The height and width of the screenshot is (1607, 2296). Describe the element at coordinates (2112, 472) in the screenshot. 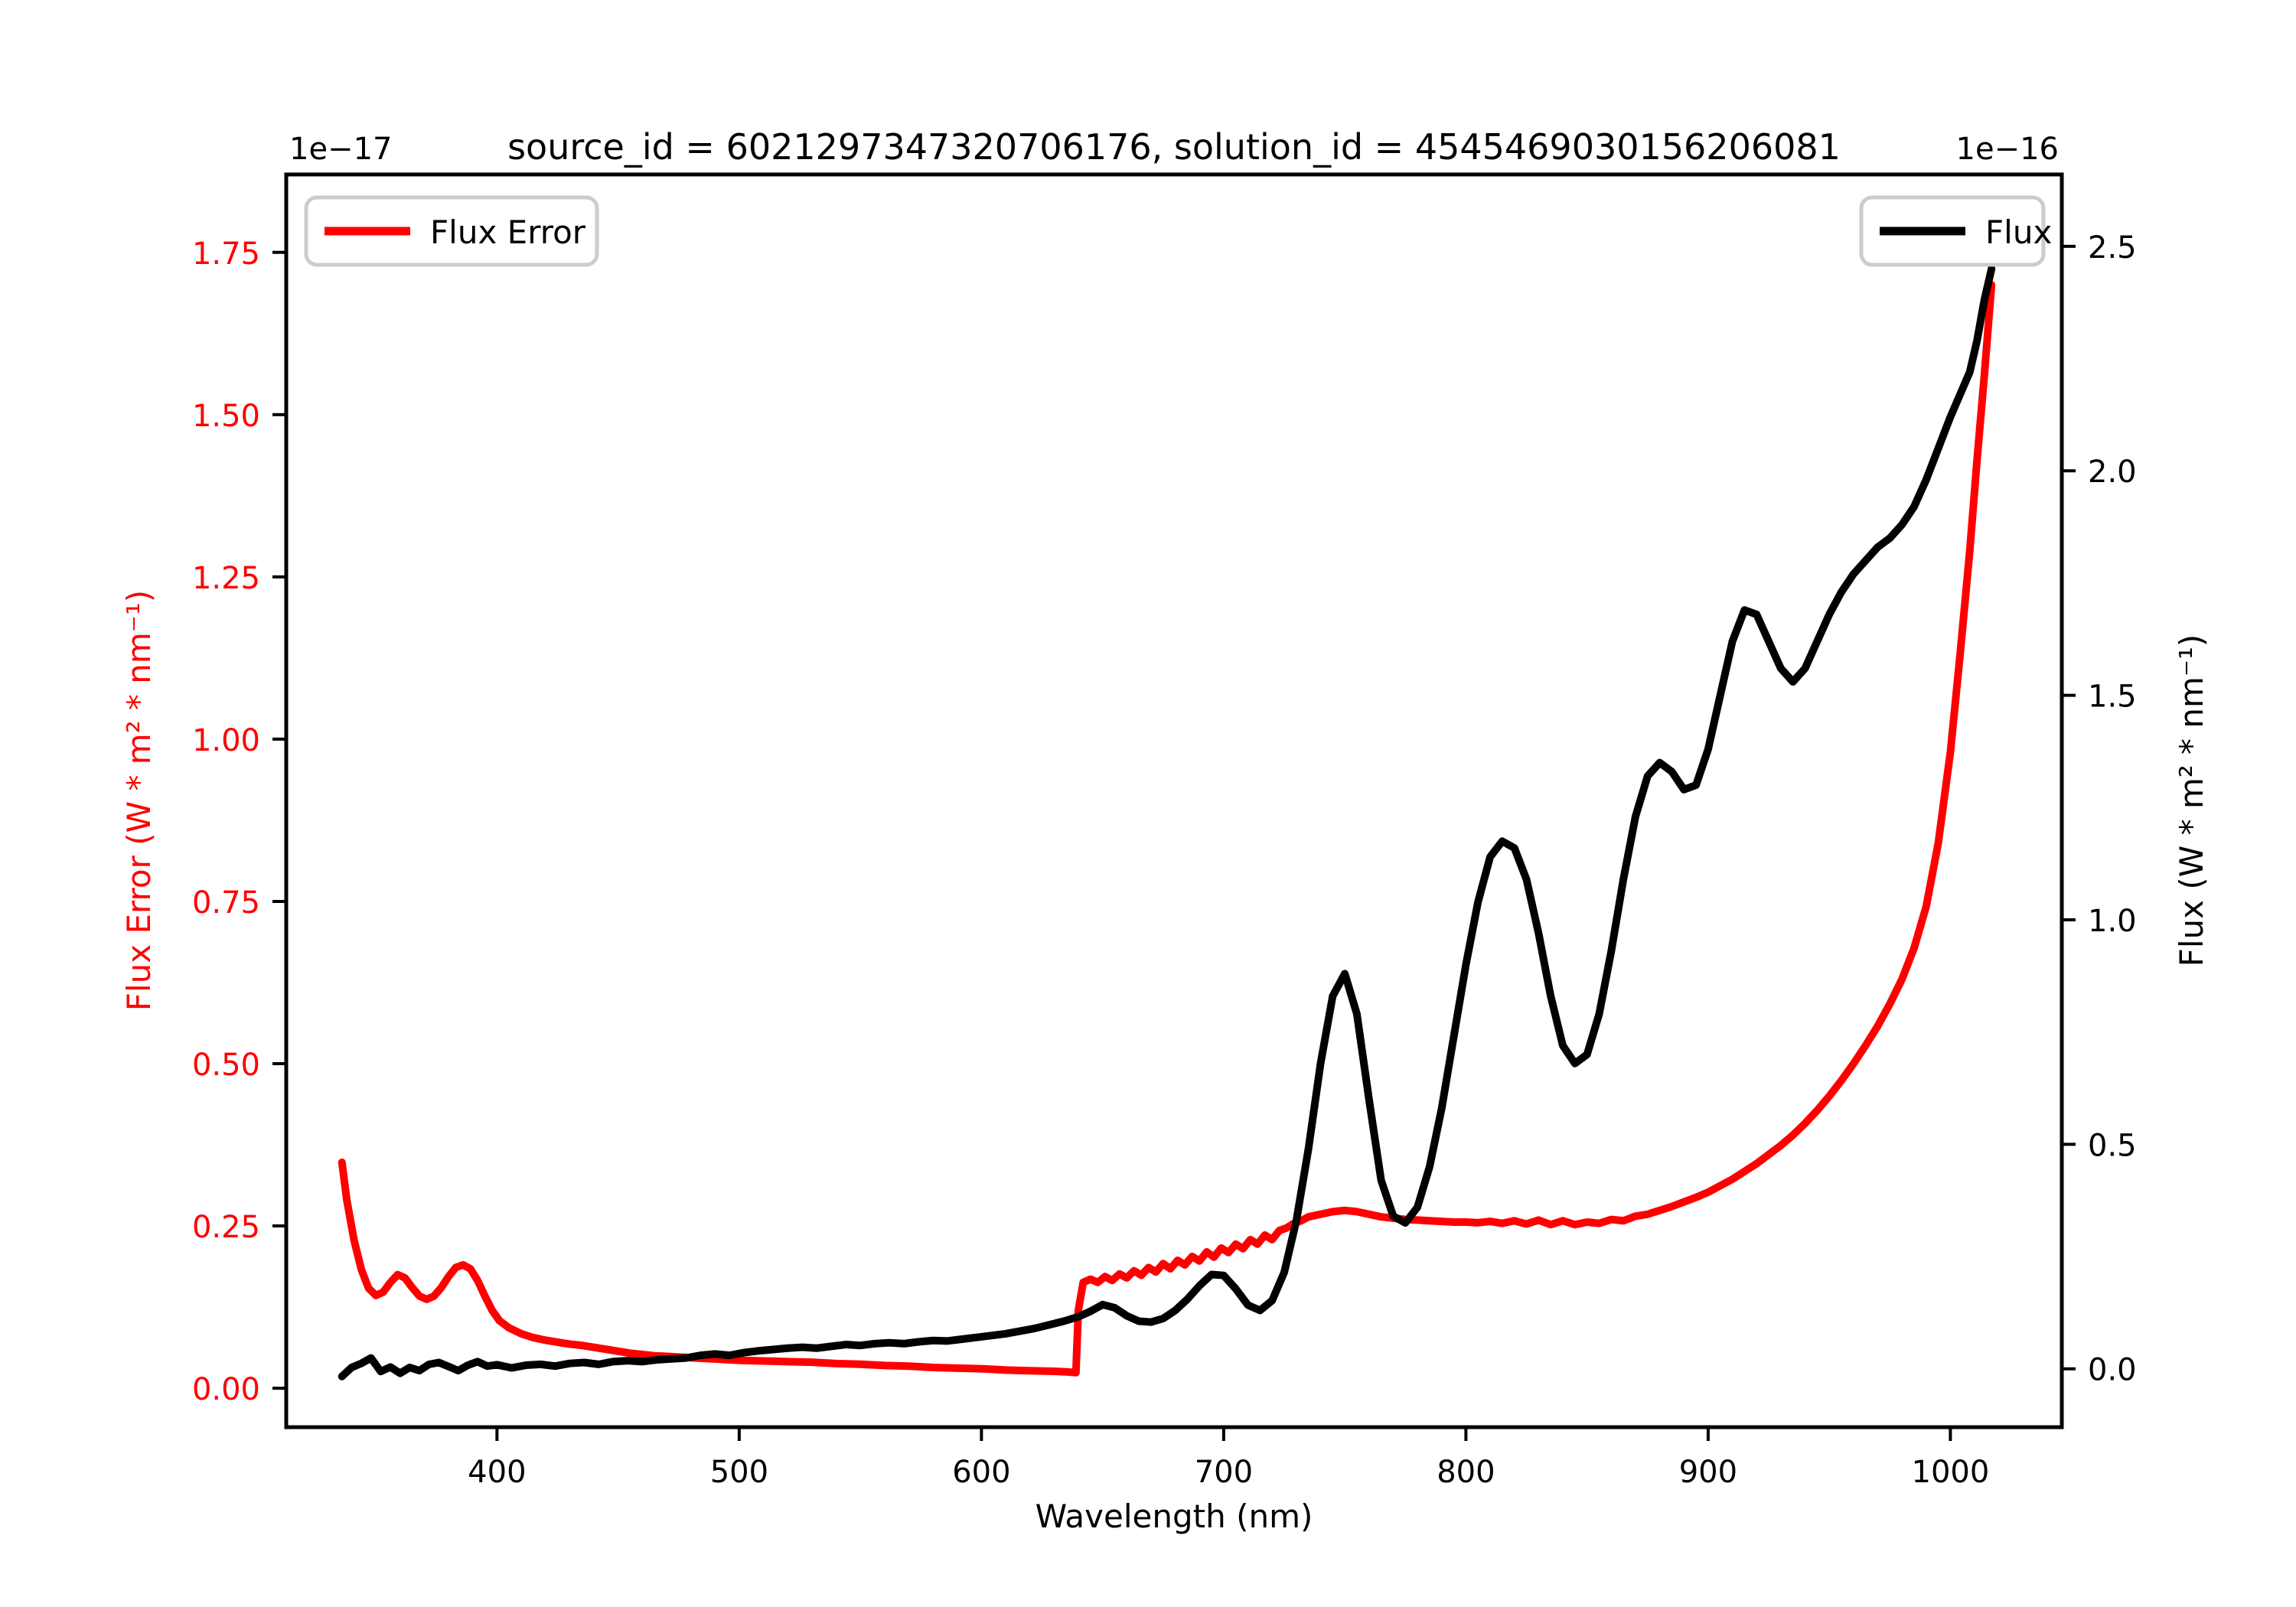

I see `right-tick-label: 2.0` at that location.